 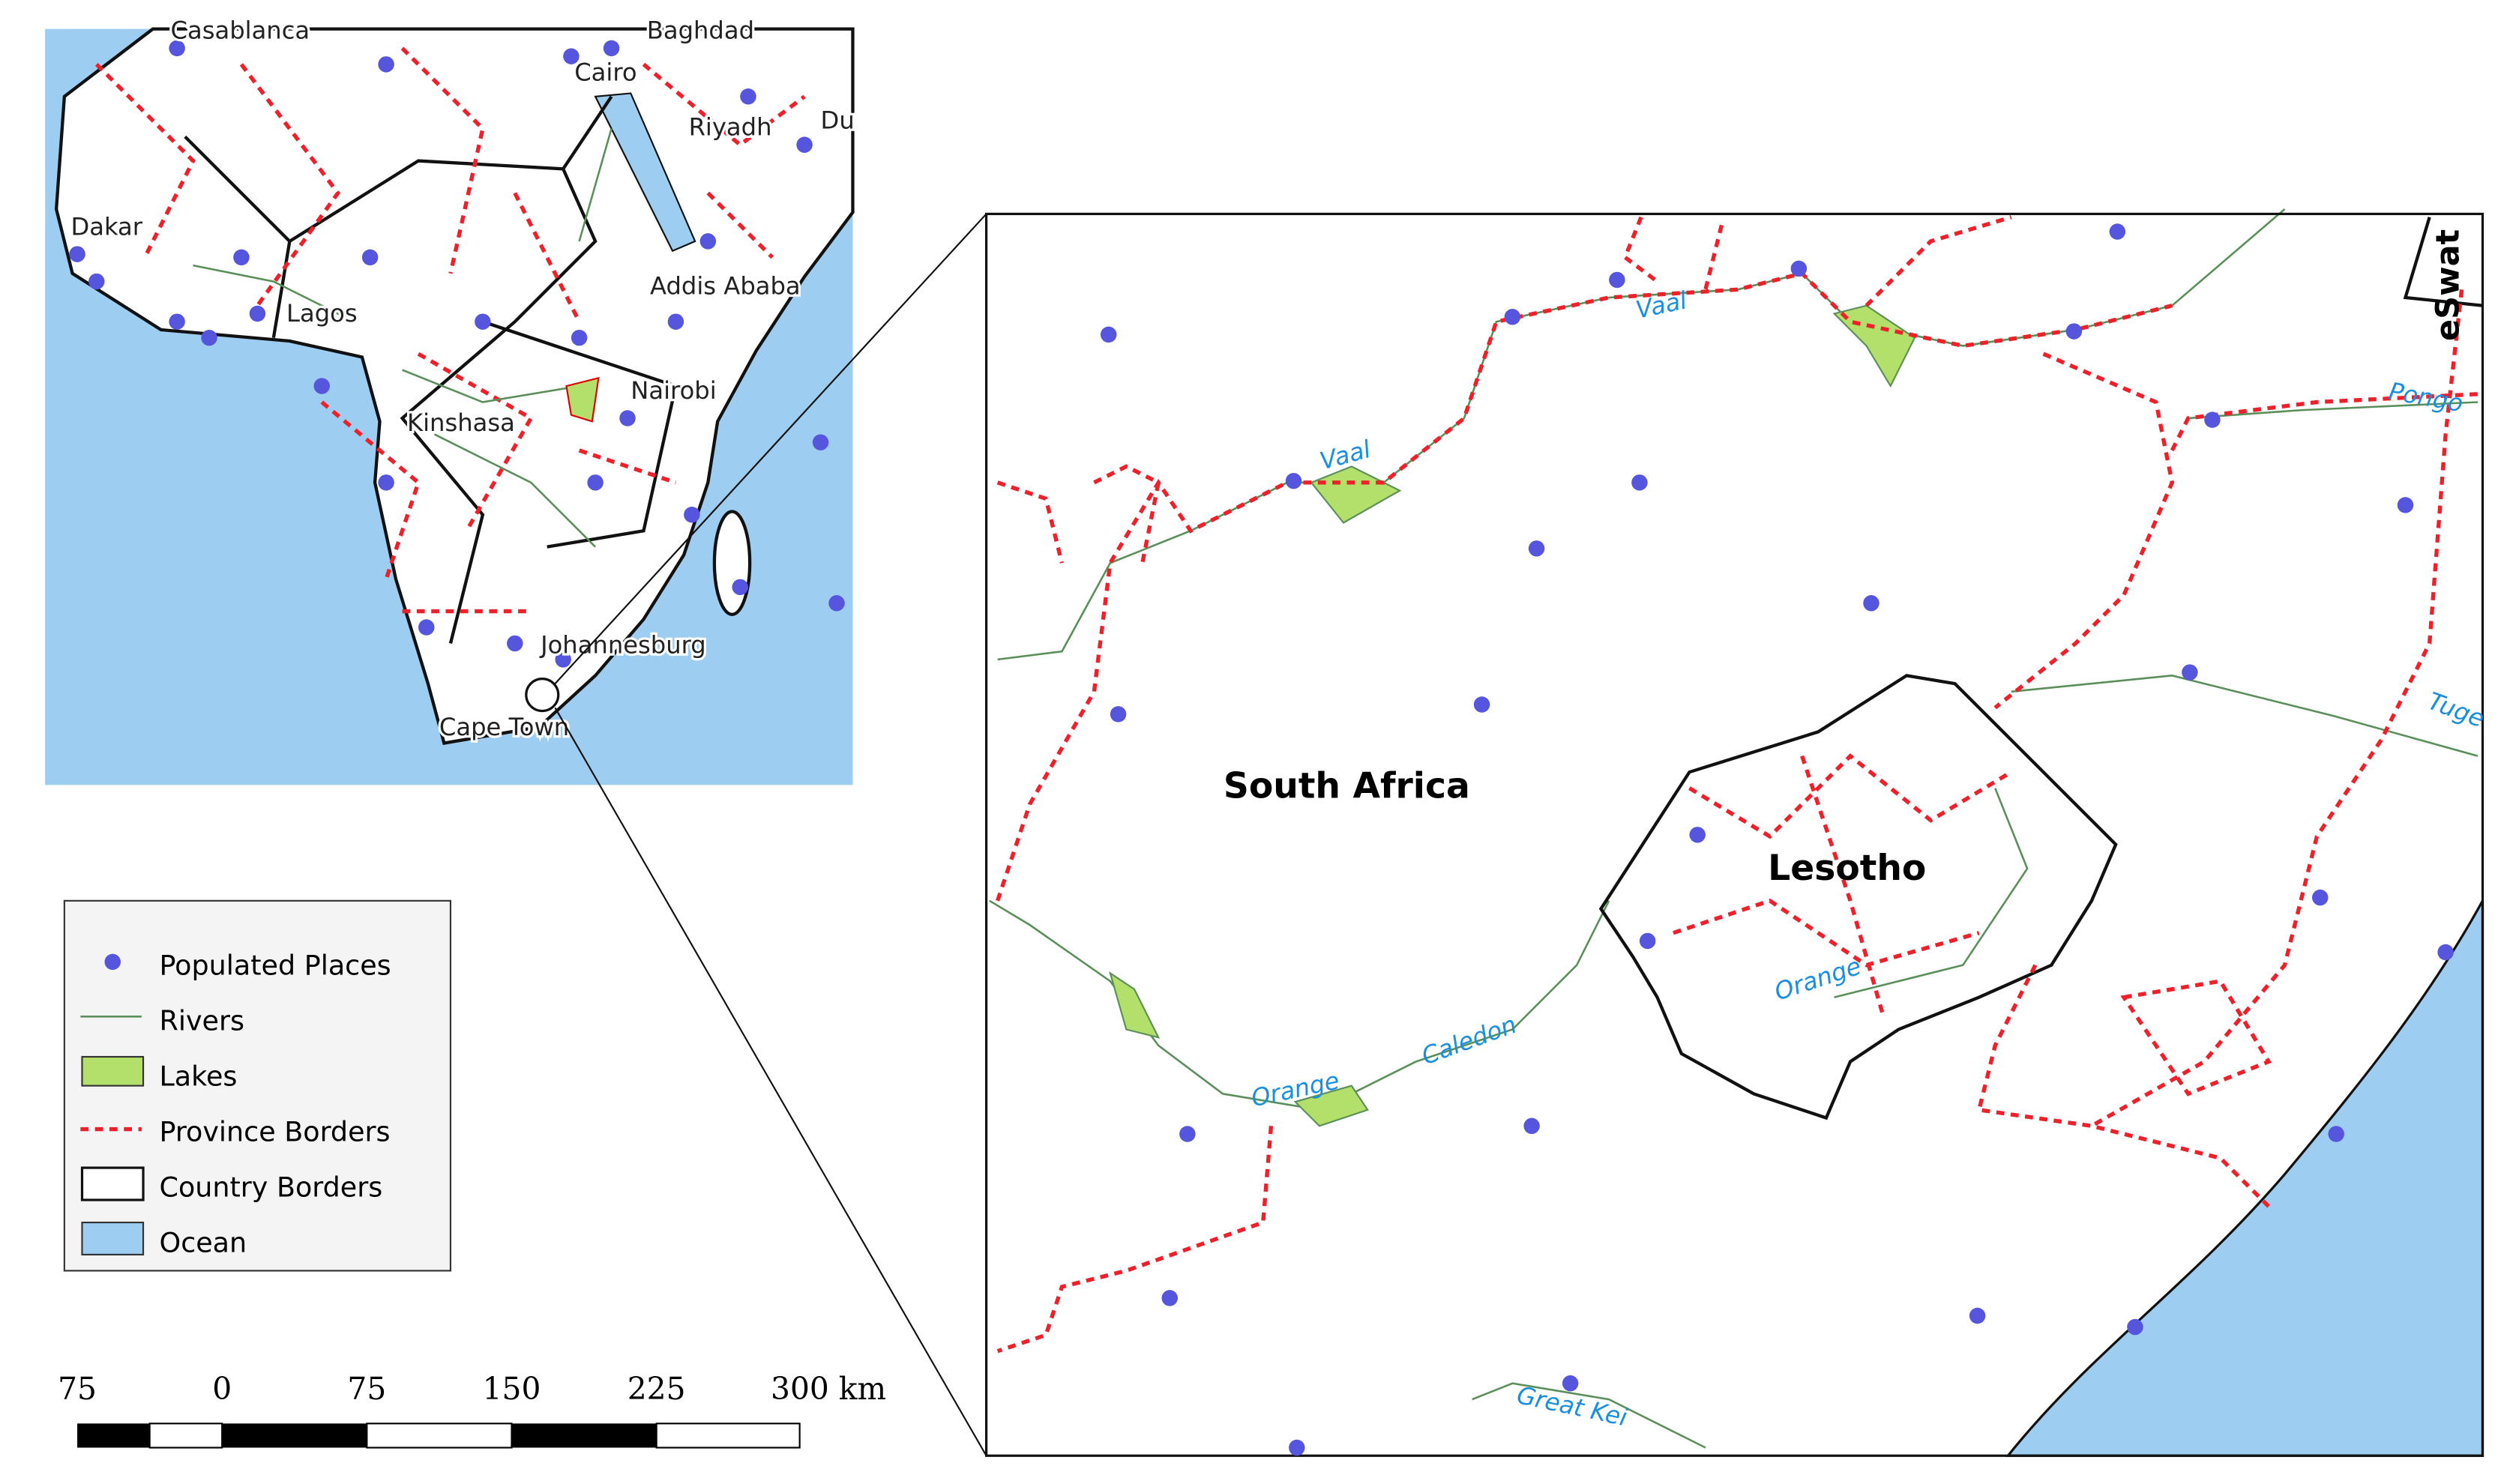 What do you see at coordinates (771, 449) in the screenshot?
I see `connector` at bounding box center [771, 449].